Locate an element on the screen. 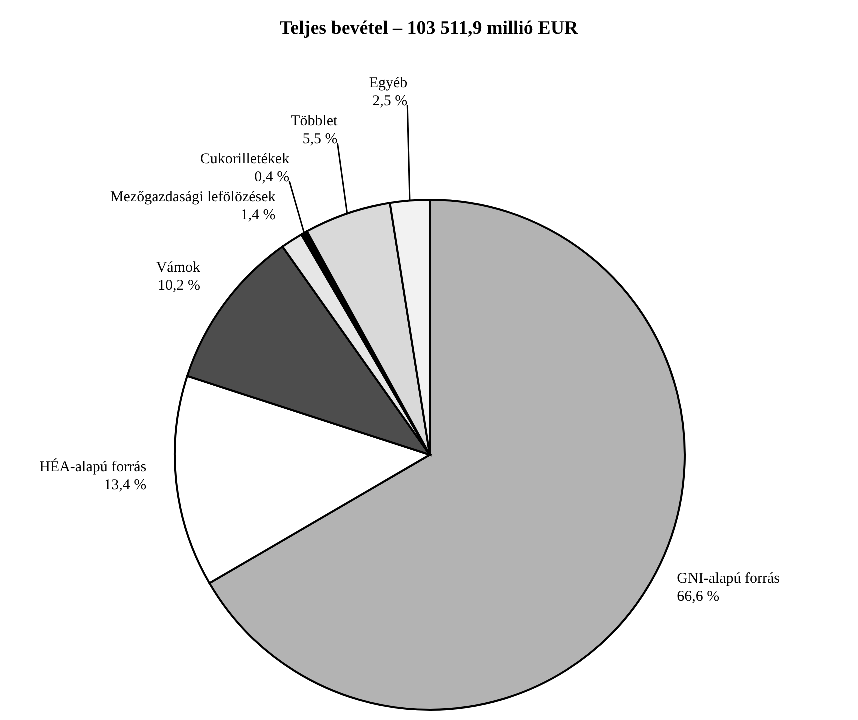 The image size is (858, 720). data-label: 1,4 % is located at coordinates (258, 215).